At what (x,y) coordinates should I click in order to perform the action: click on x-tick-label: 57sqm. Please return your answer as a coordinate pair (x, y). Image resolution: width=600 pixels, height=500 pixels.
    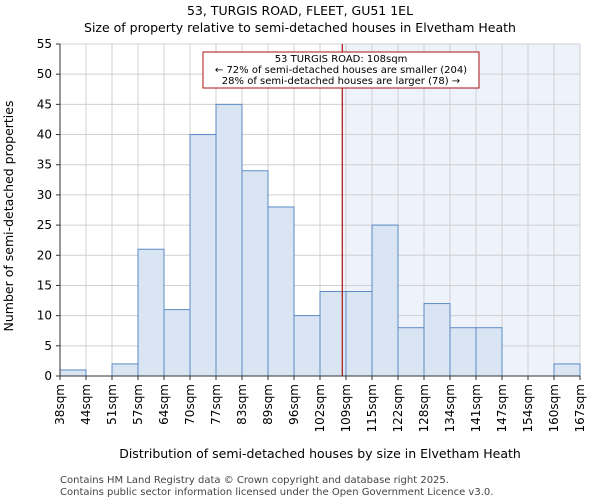
    Looking at the image, I should click on (138, 404).